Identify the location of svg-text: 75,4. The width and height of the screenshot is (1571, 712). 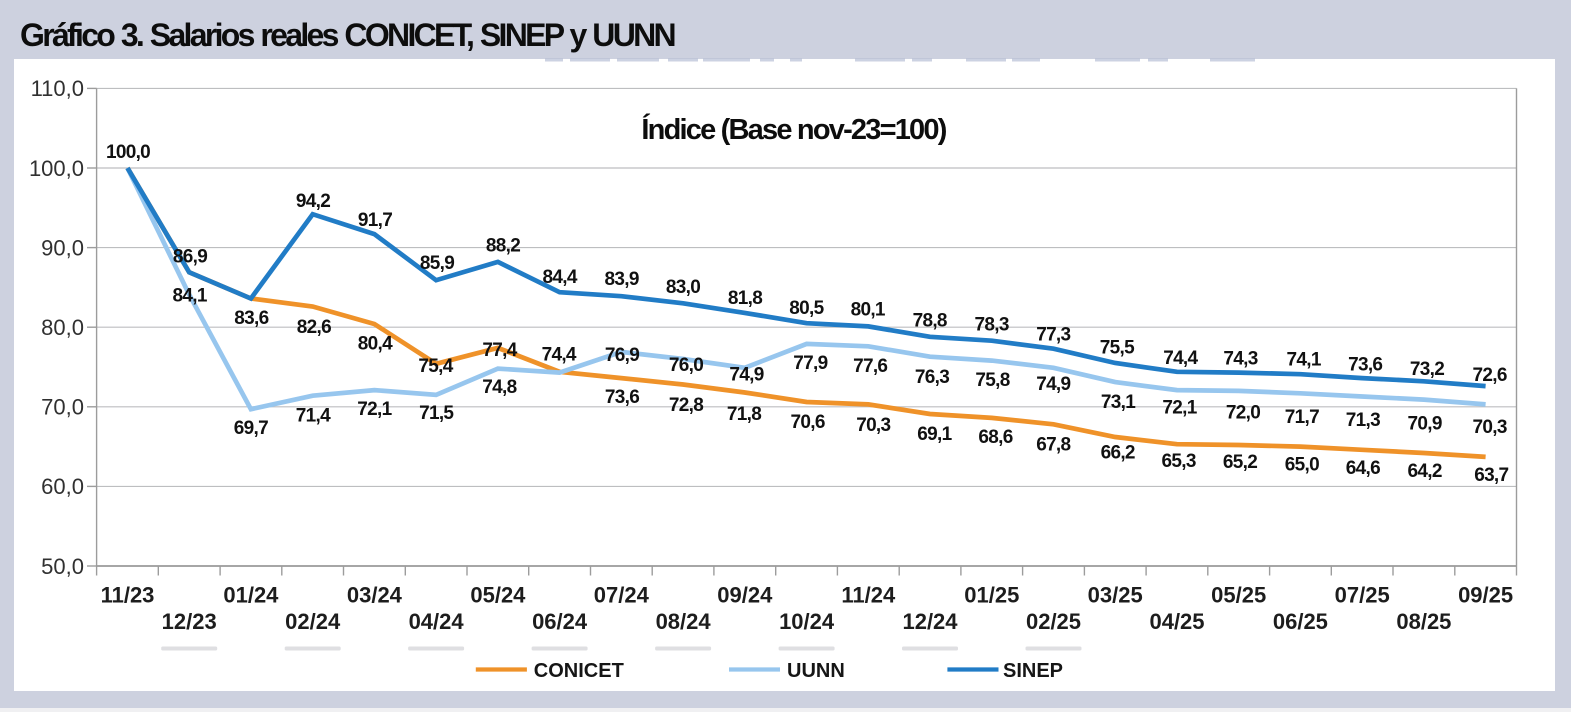
(435, 366).